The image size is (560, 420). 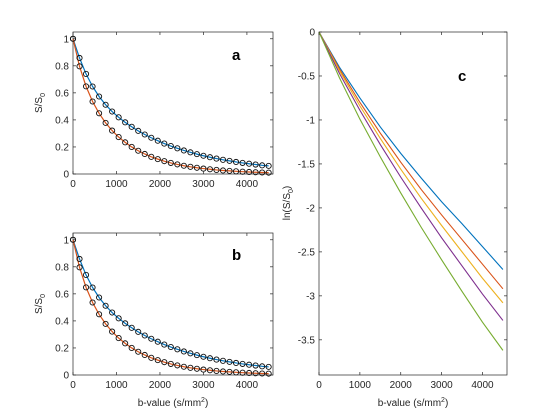 I want to click on panel-b-ticks: 0 1000 2000 3000 4000 0 0.2 0.4 0.6 0.8 1, so click(x=164, y=312).